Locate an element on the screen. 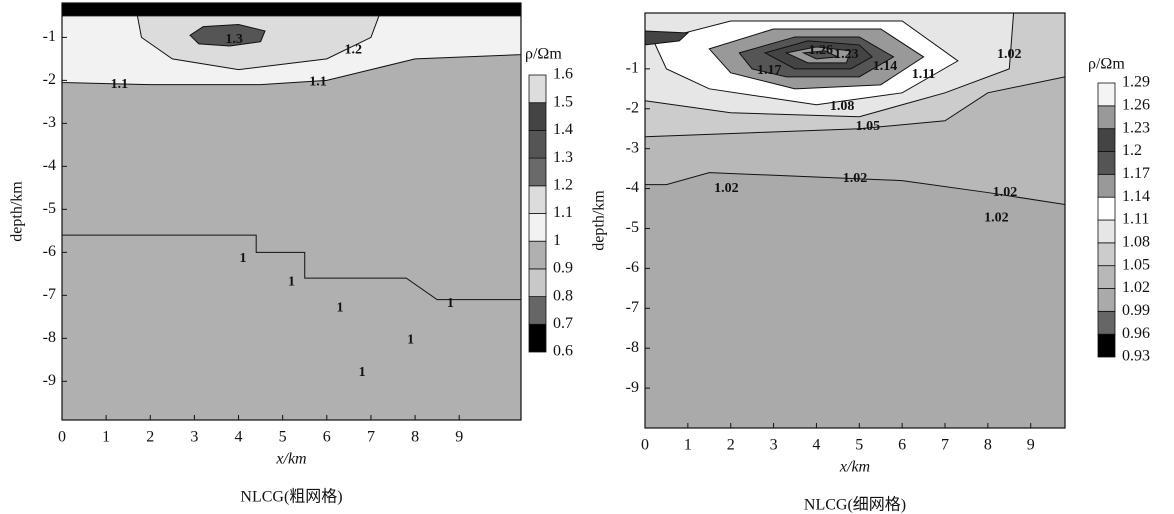 This screenshot has width=1174, height=514. colorbar-label: 0.93 is located at coordinates (1136, 356).